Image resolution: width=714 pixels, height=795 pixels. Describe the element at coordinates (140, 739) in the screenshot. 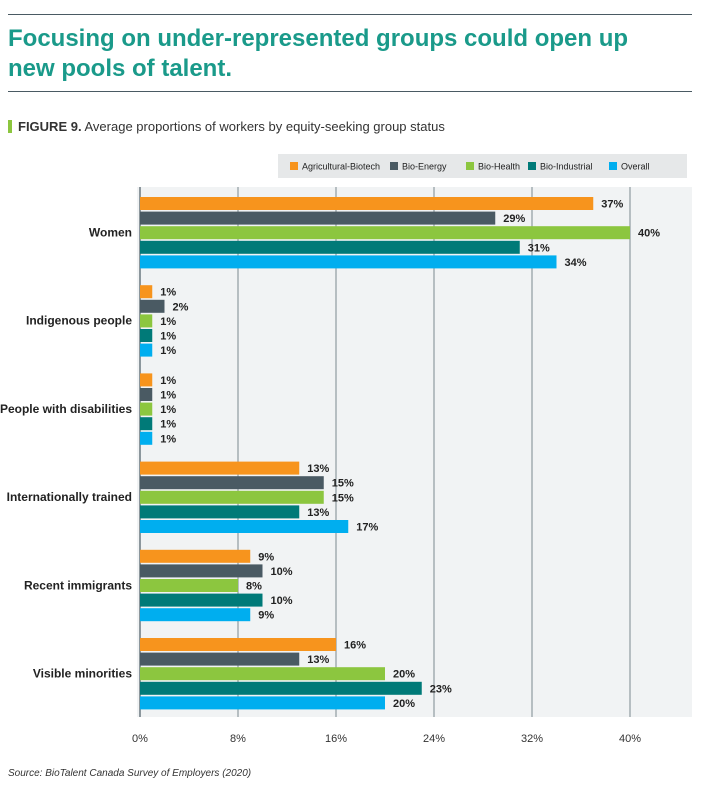

I see `x-tick-label: 0%` at that location.